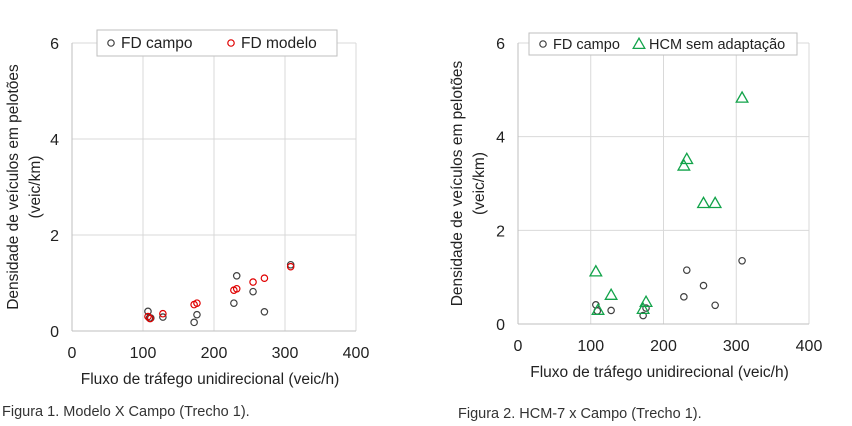 This screenshot has height=426, width=852. I want to click on figure-1-caption: Figura 1. Modelo X Campo (Trecho 1)., so click(126, 412).